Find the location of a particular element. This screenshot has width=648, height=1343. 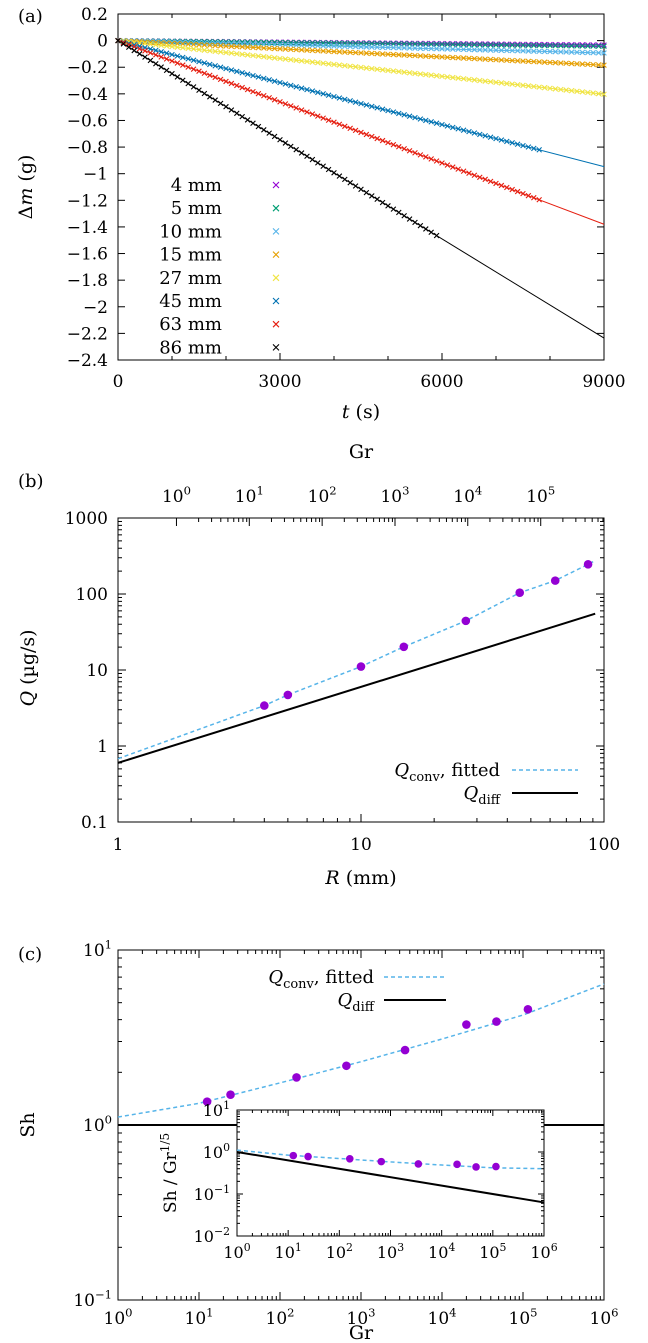

panel-c-markers is located at coordinates (367, 1055).